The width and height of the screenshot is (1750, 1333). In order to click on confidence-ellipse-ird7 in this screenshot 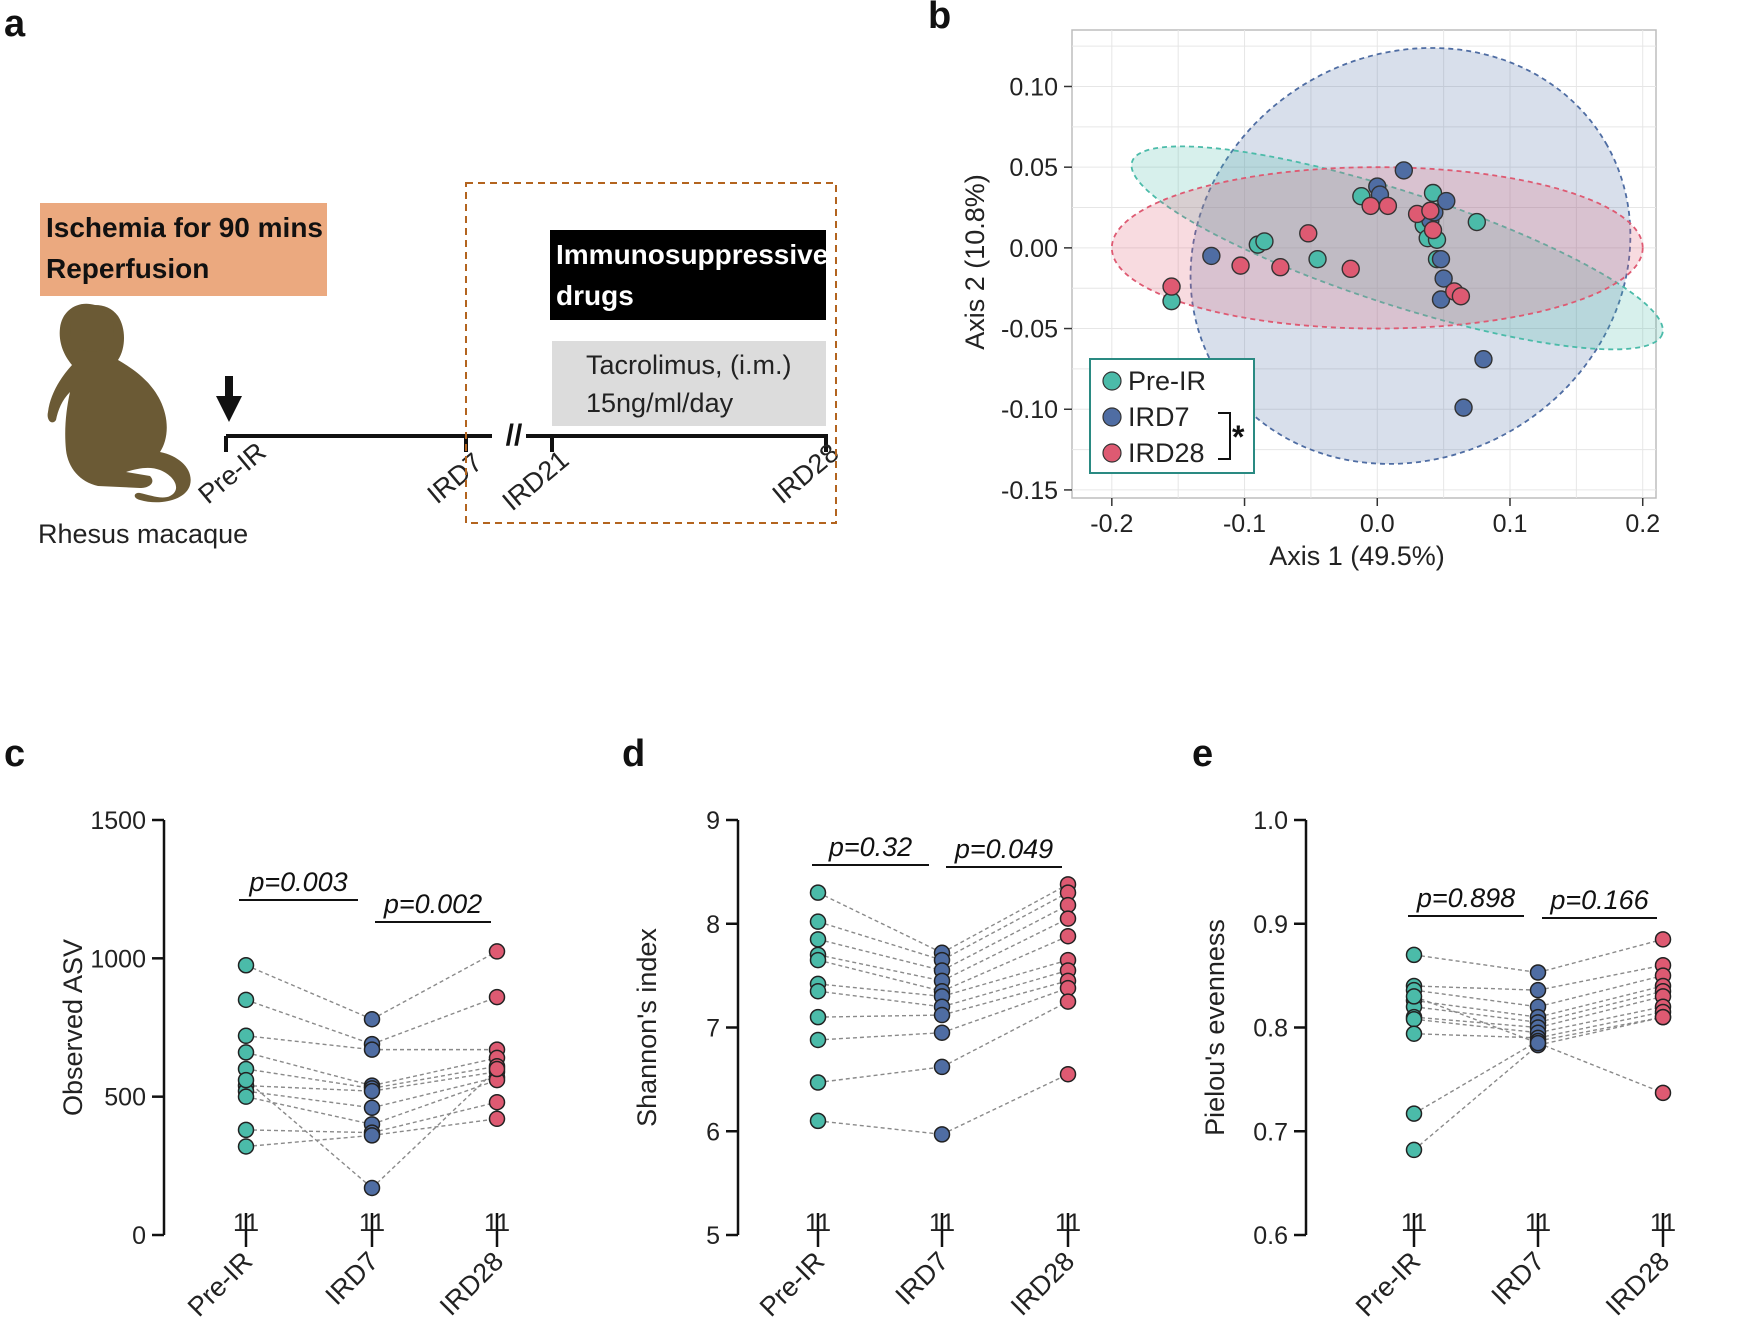, I will do `click(1410, 256)`.